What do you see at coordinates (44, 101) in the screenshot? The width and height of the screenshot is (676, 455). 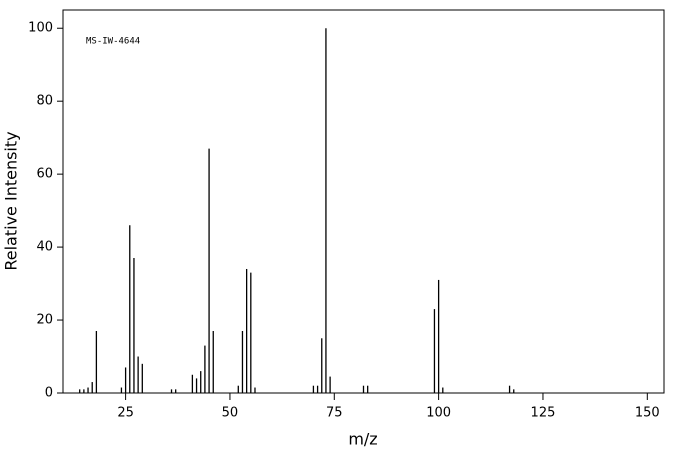 I see `y-tick-label: 80` at bounding box center [44, 101].